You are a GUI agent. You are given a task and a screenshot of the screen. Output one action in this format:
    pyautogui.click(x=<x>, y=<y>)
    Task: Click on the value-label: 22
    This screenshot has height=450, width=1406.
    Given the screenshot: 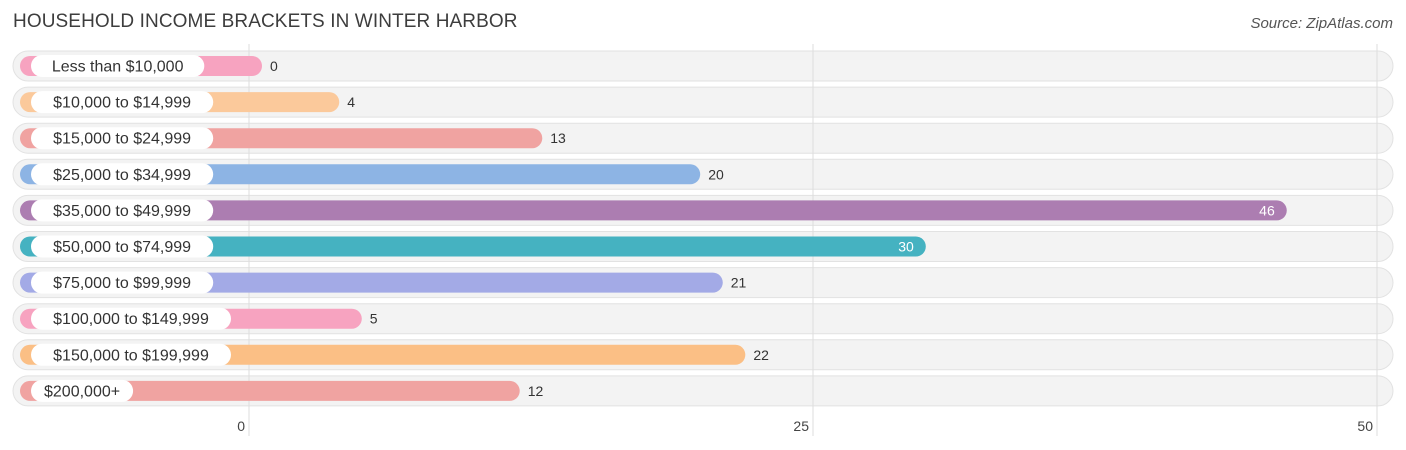 What is the action you would take?
    pyautogui.click(x=761, y=355)
    